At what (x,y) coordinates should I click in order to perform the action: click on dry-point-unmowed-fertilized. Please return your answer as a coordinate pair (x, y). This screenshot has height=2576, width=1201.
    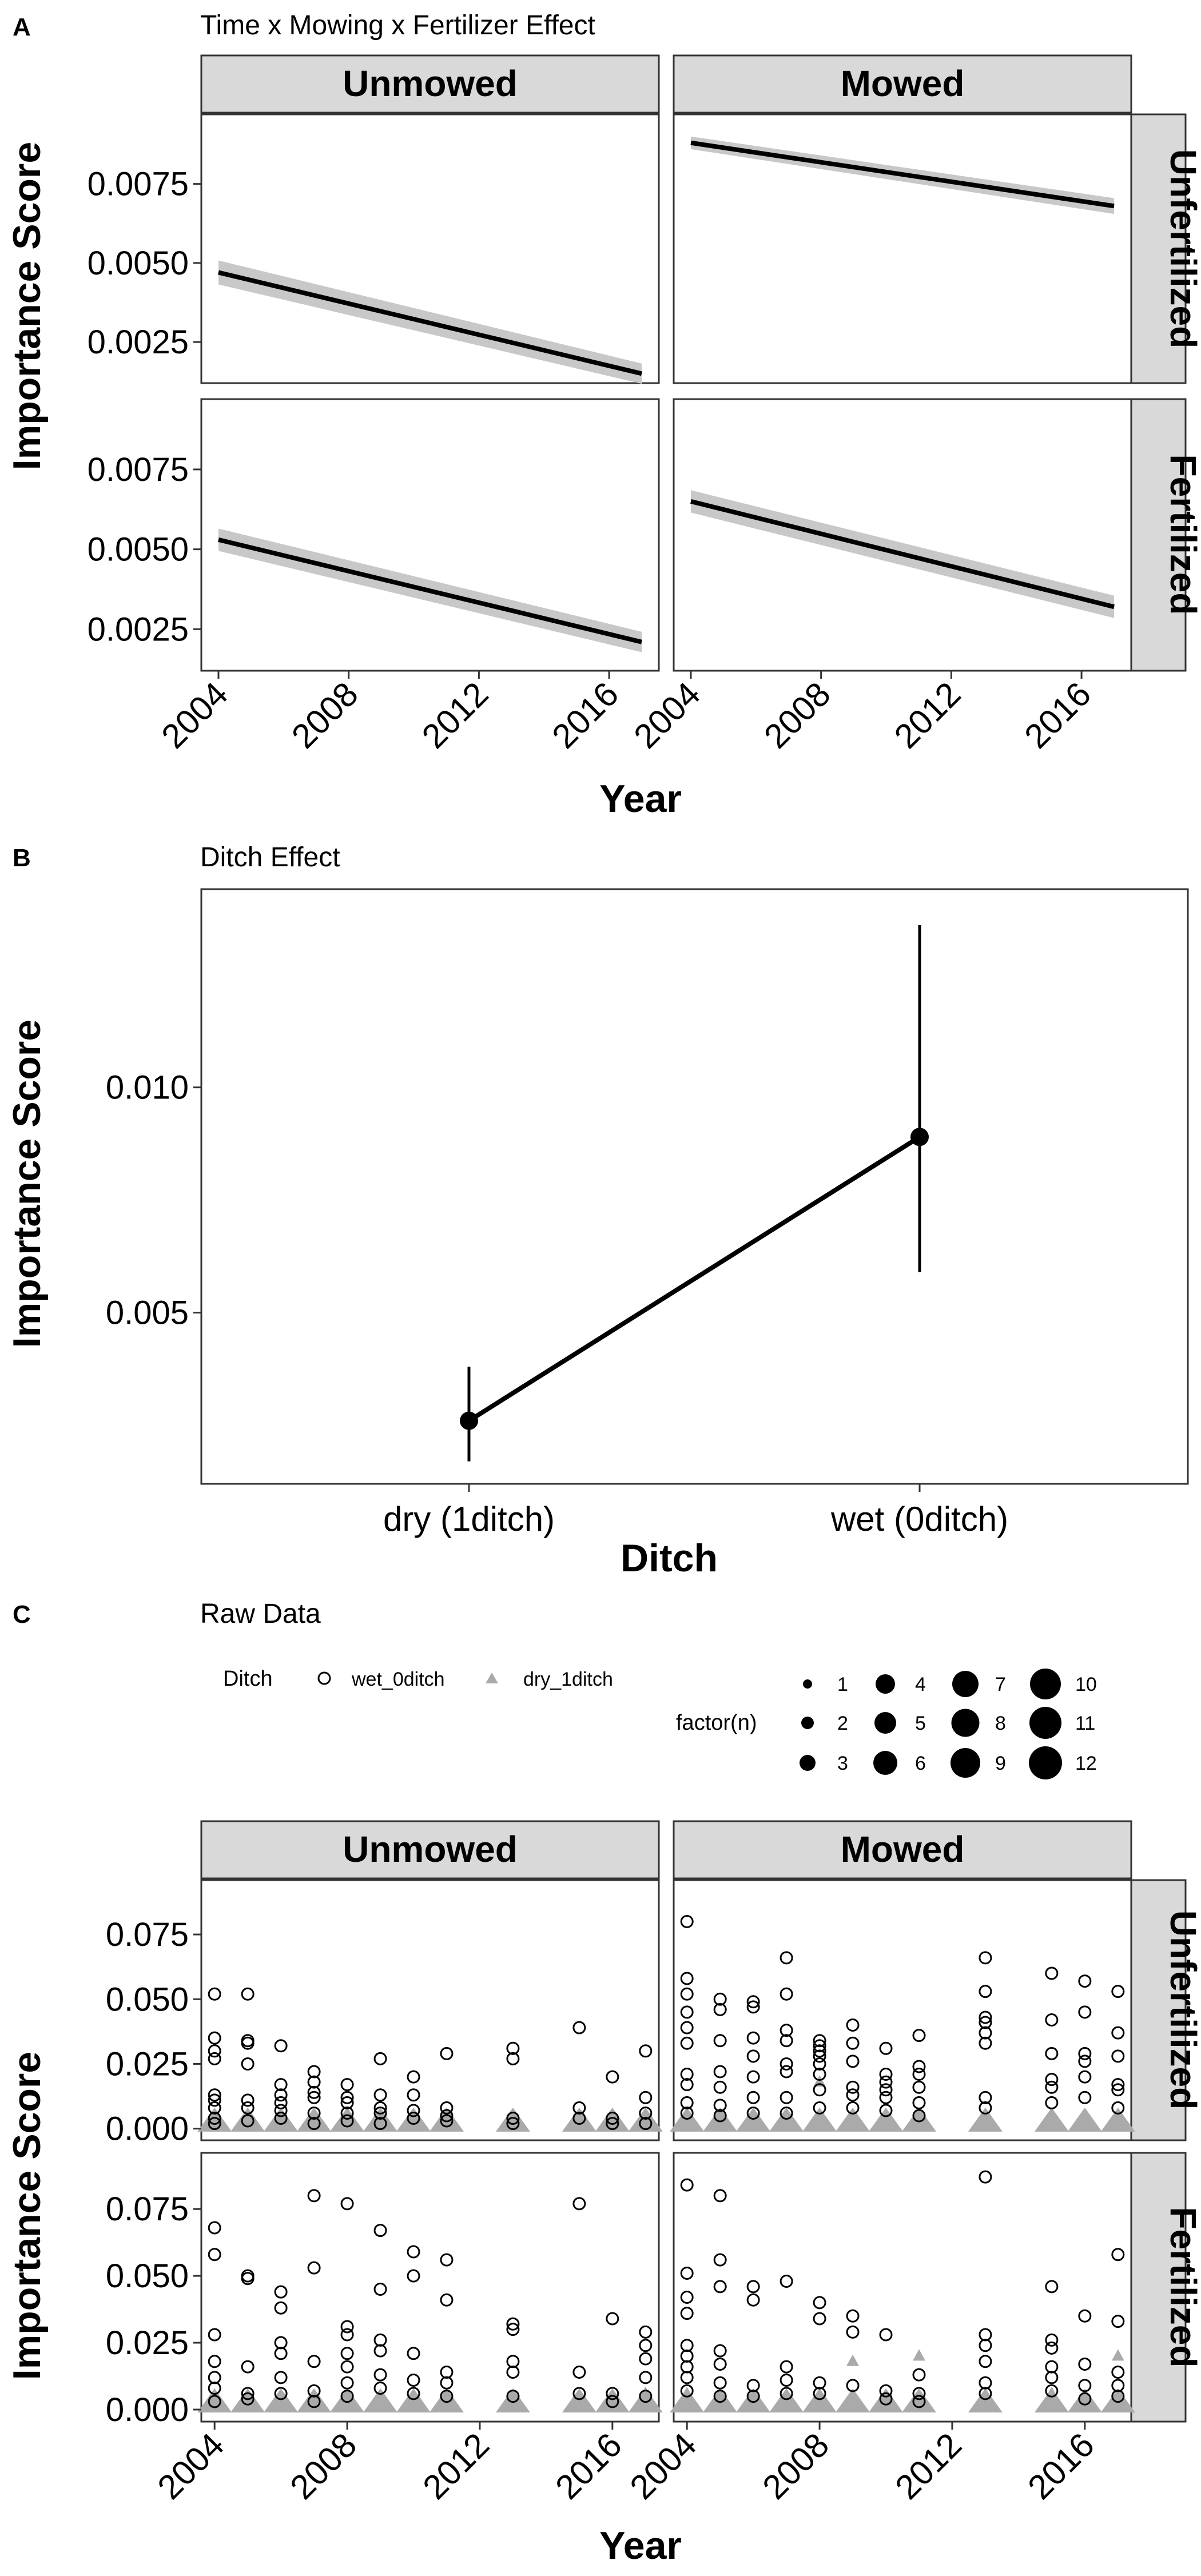
    Looking at the image, I should click on (612, 2400).